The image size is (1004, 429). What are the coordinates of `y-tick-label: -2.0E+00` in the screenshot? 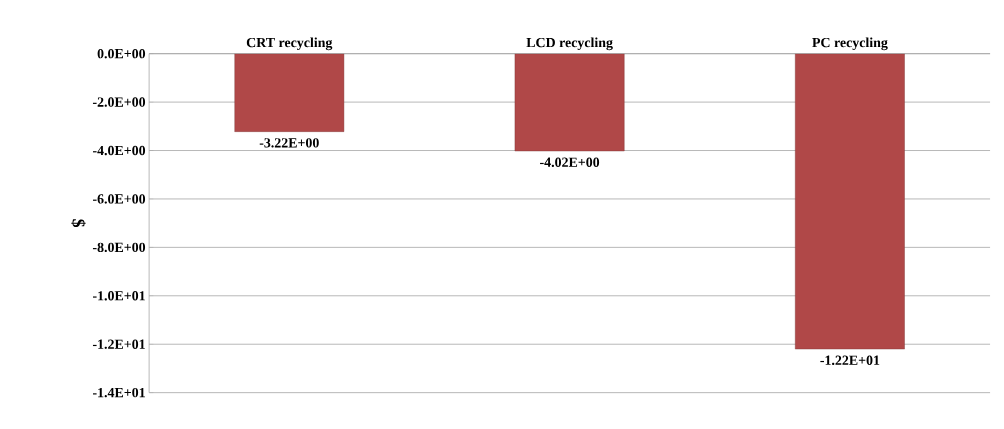 It's located at (119, 102).